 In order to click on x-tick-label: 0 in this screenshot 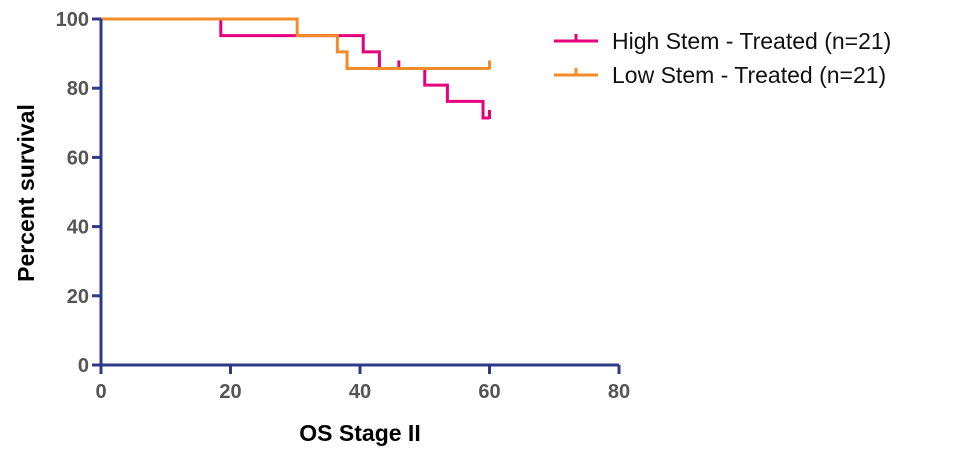, I will do `click(100, 392)`.